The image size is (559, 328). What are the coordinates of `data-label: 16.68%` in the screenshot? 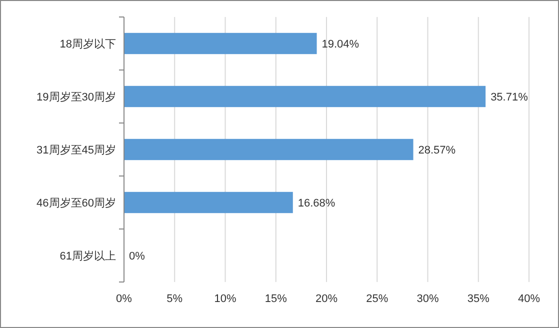 It's located at (317, 203).